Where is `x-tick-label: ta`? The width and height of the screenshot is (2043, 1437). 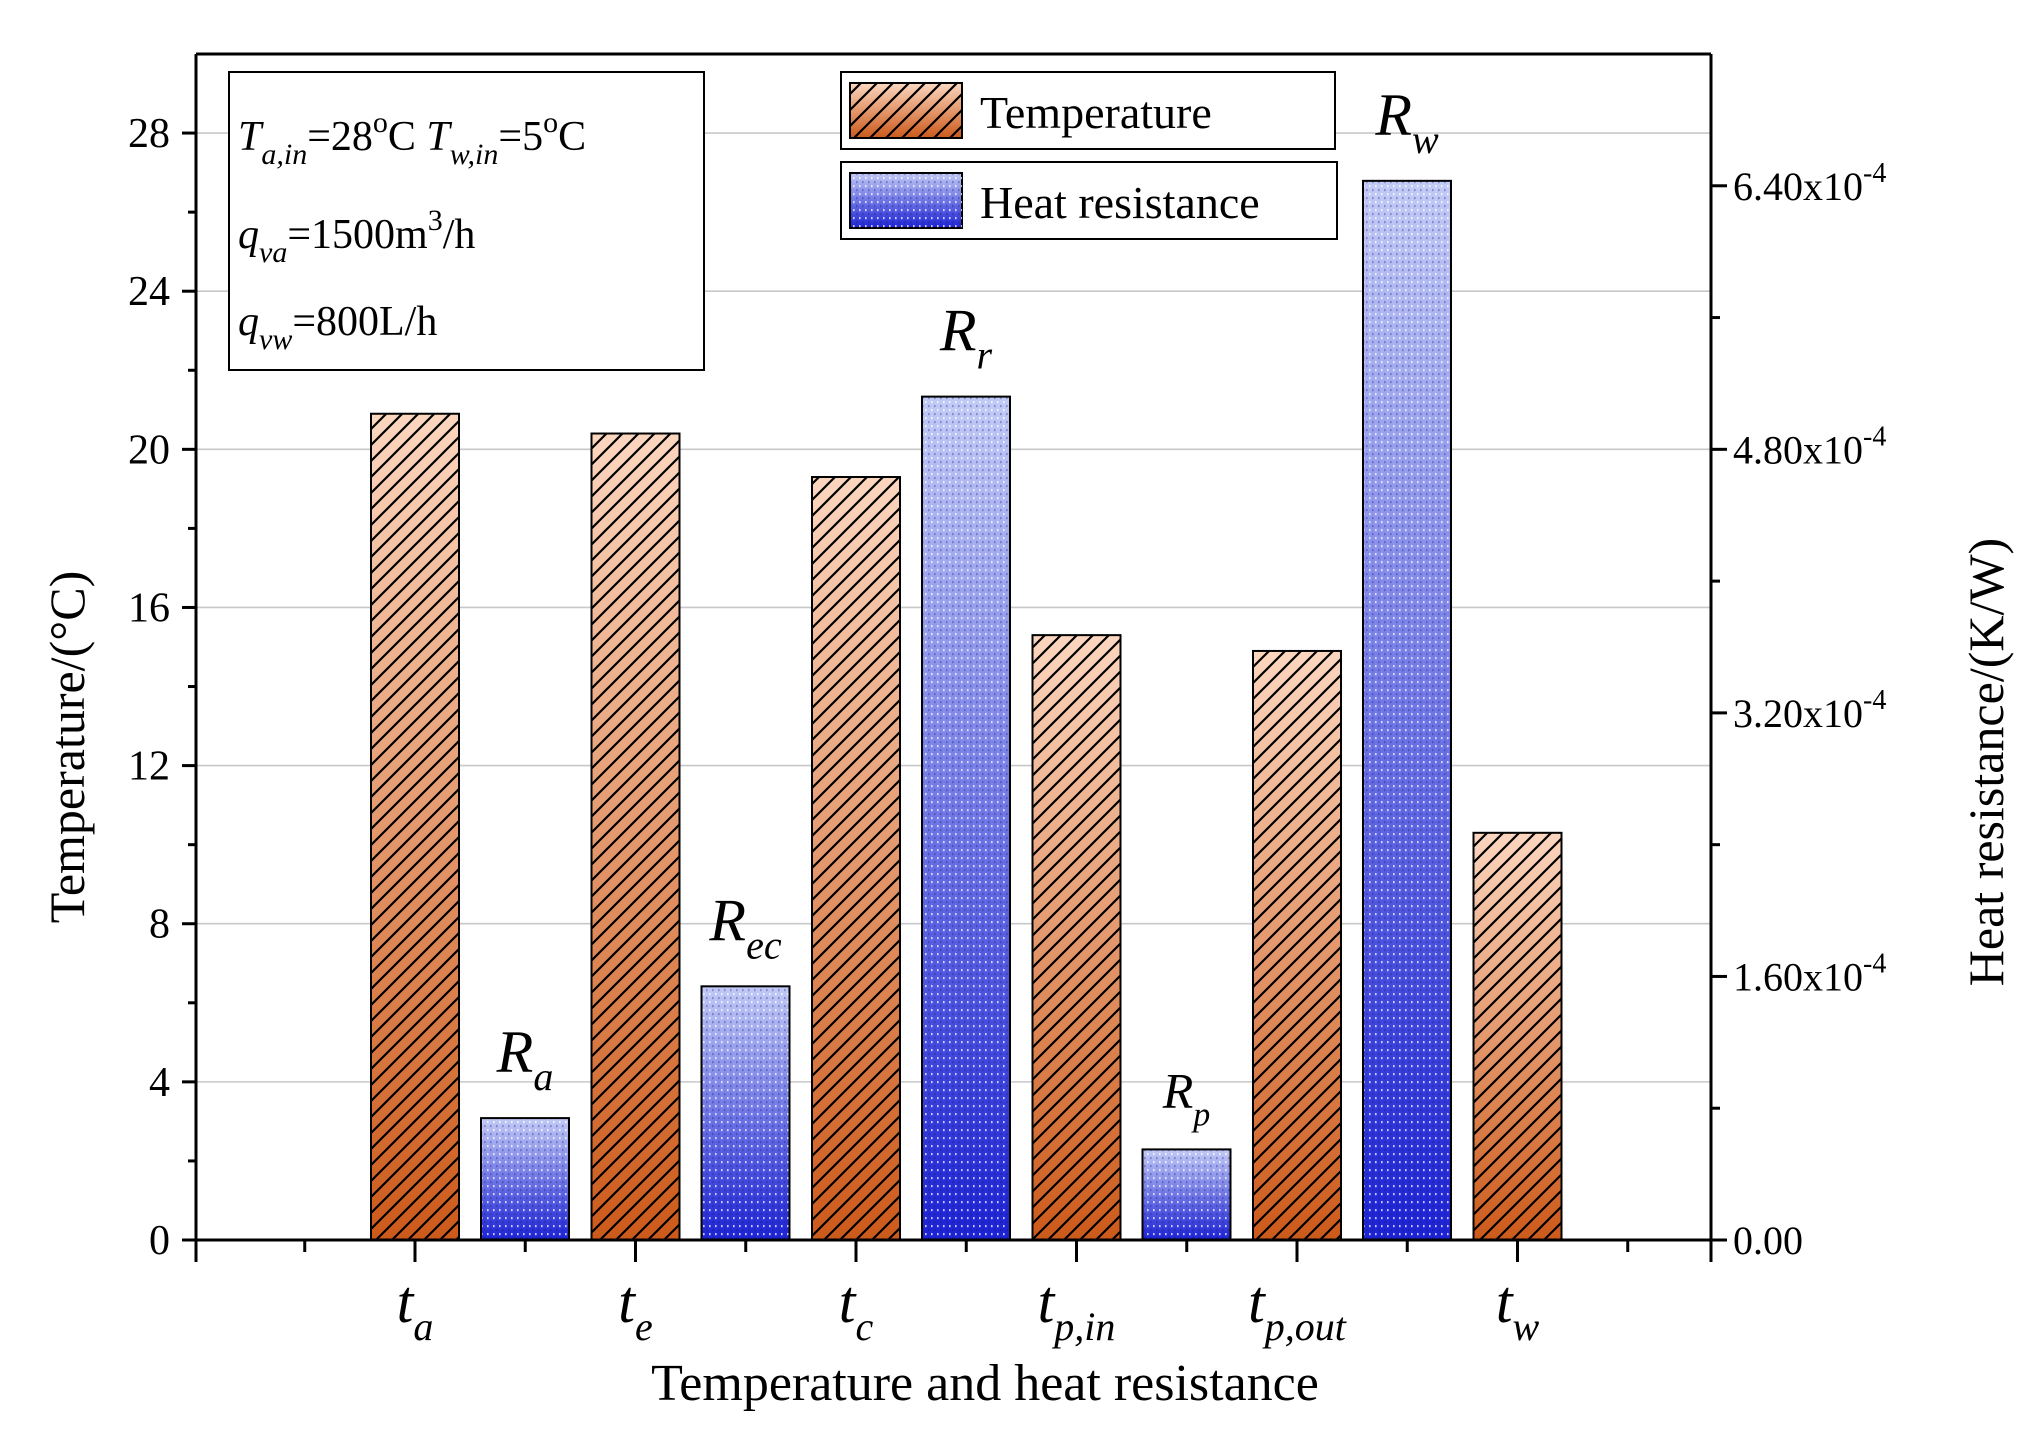 x-tick-label: ta is located at coordinates (415, 1309).